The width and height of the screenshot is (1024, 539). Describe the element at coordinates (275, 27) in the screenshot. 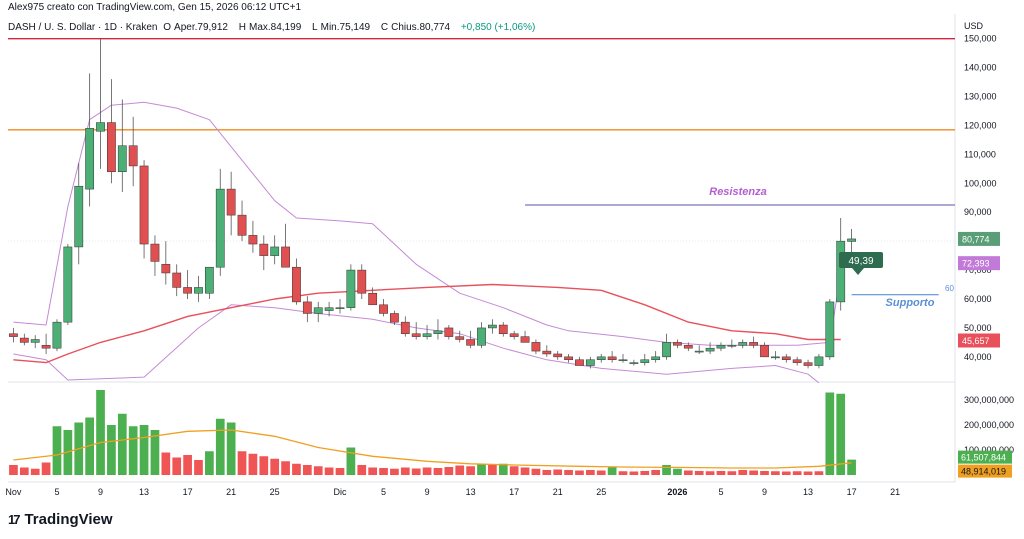

I see `high-value: Max.84,199` at that location.